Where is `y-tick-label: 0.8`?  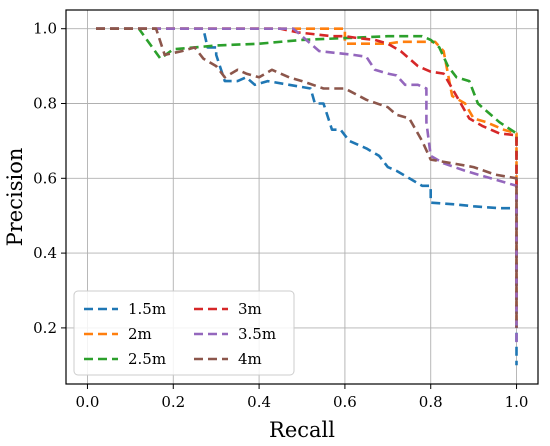 y-tick-label: 0.8 is located at coordinates (45, 104).